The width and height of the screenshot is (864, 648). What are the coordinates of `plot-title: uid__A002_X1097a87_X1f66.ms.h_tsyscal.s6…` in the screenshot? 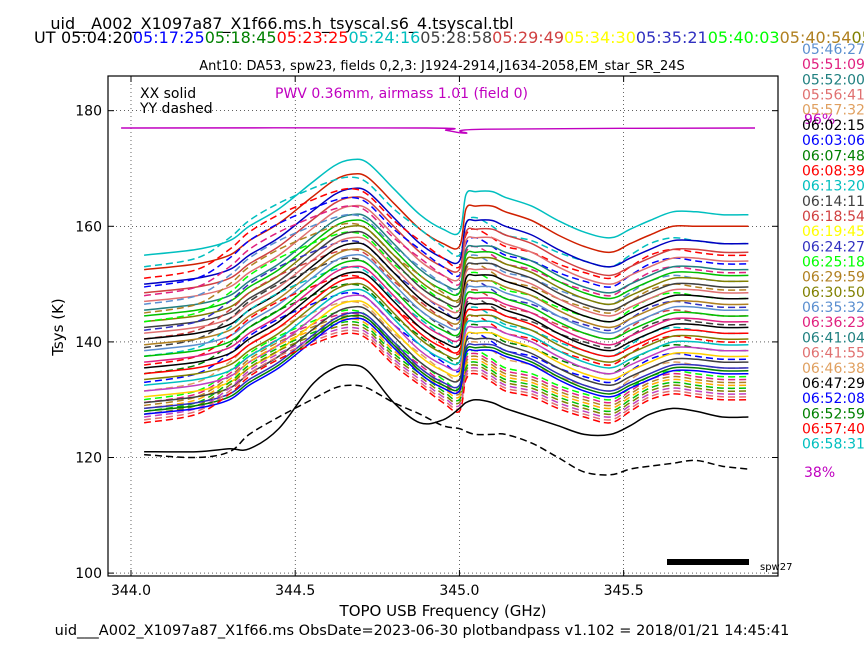 It's located at (281, 24).